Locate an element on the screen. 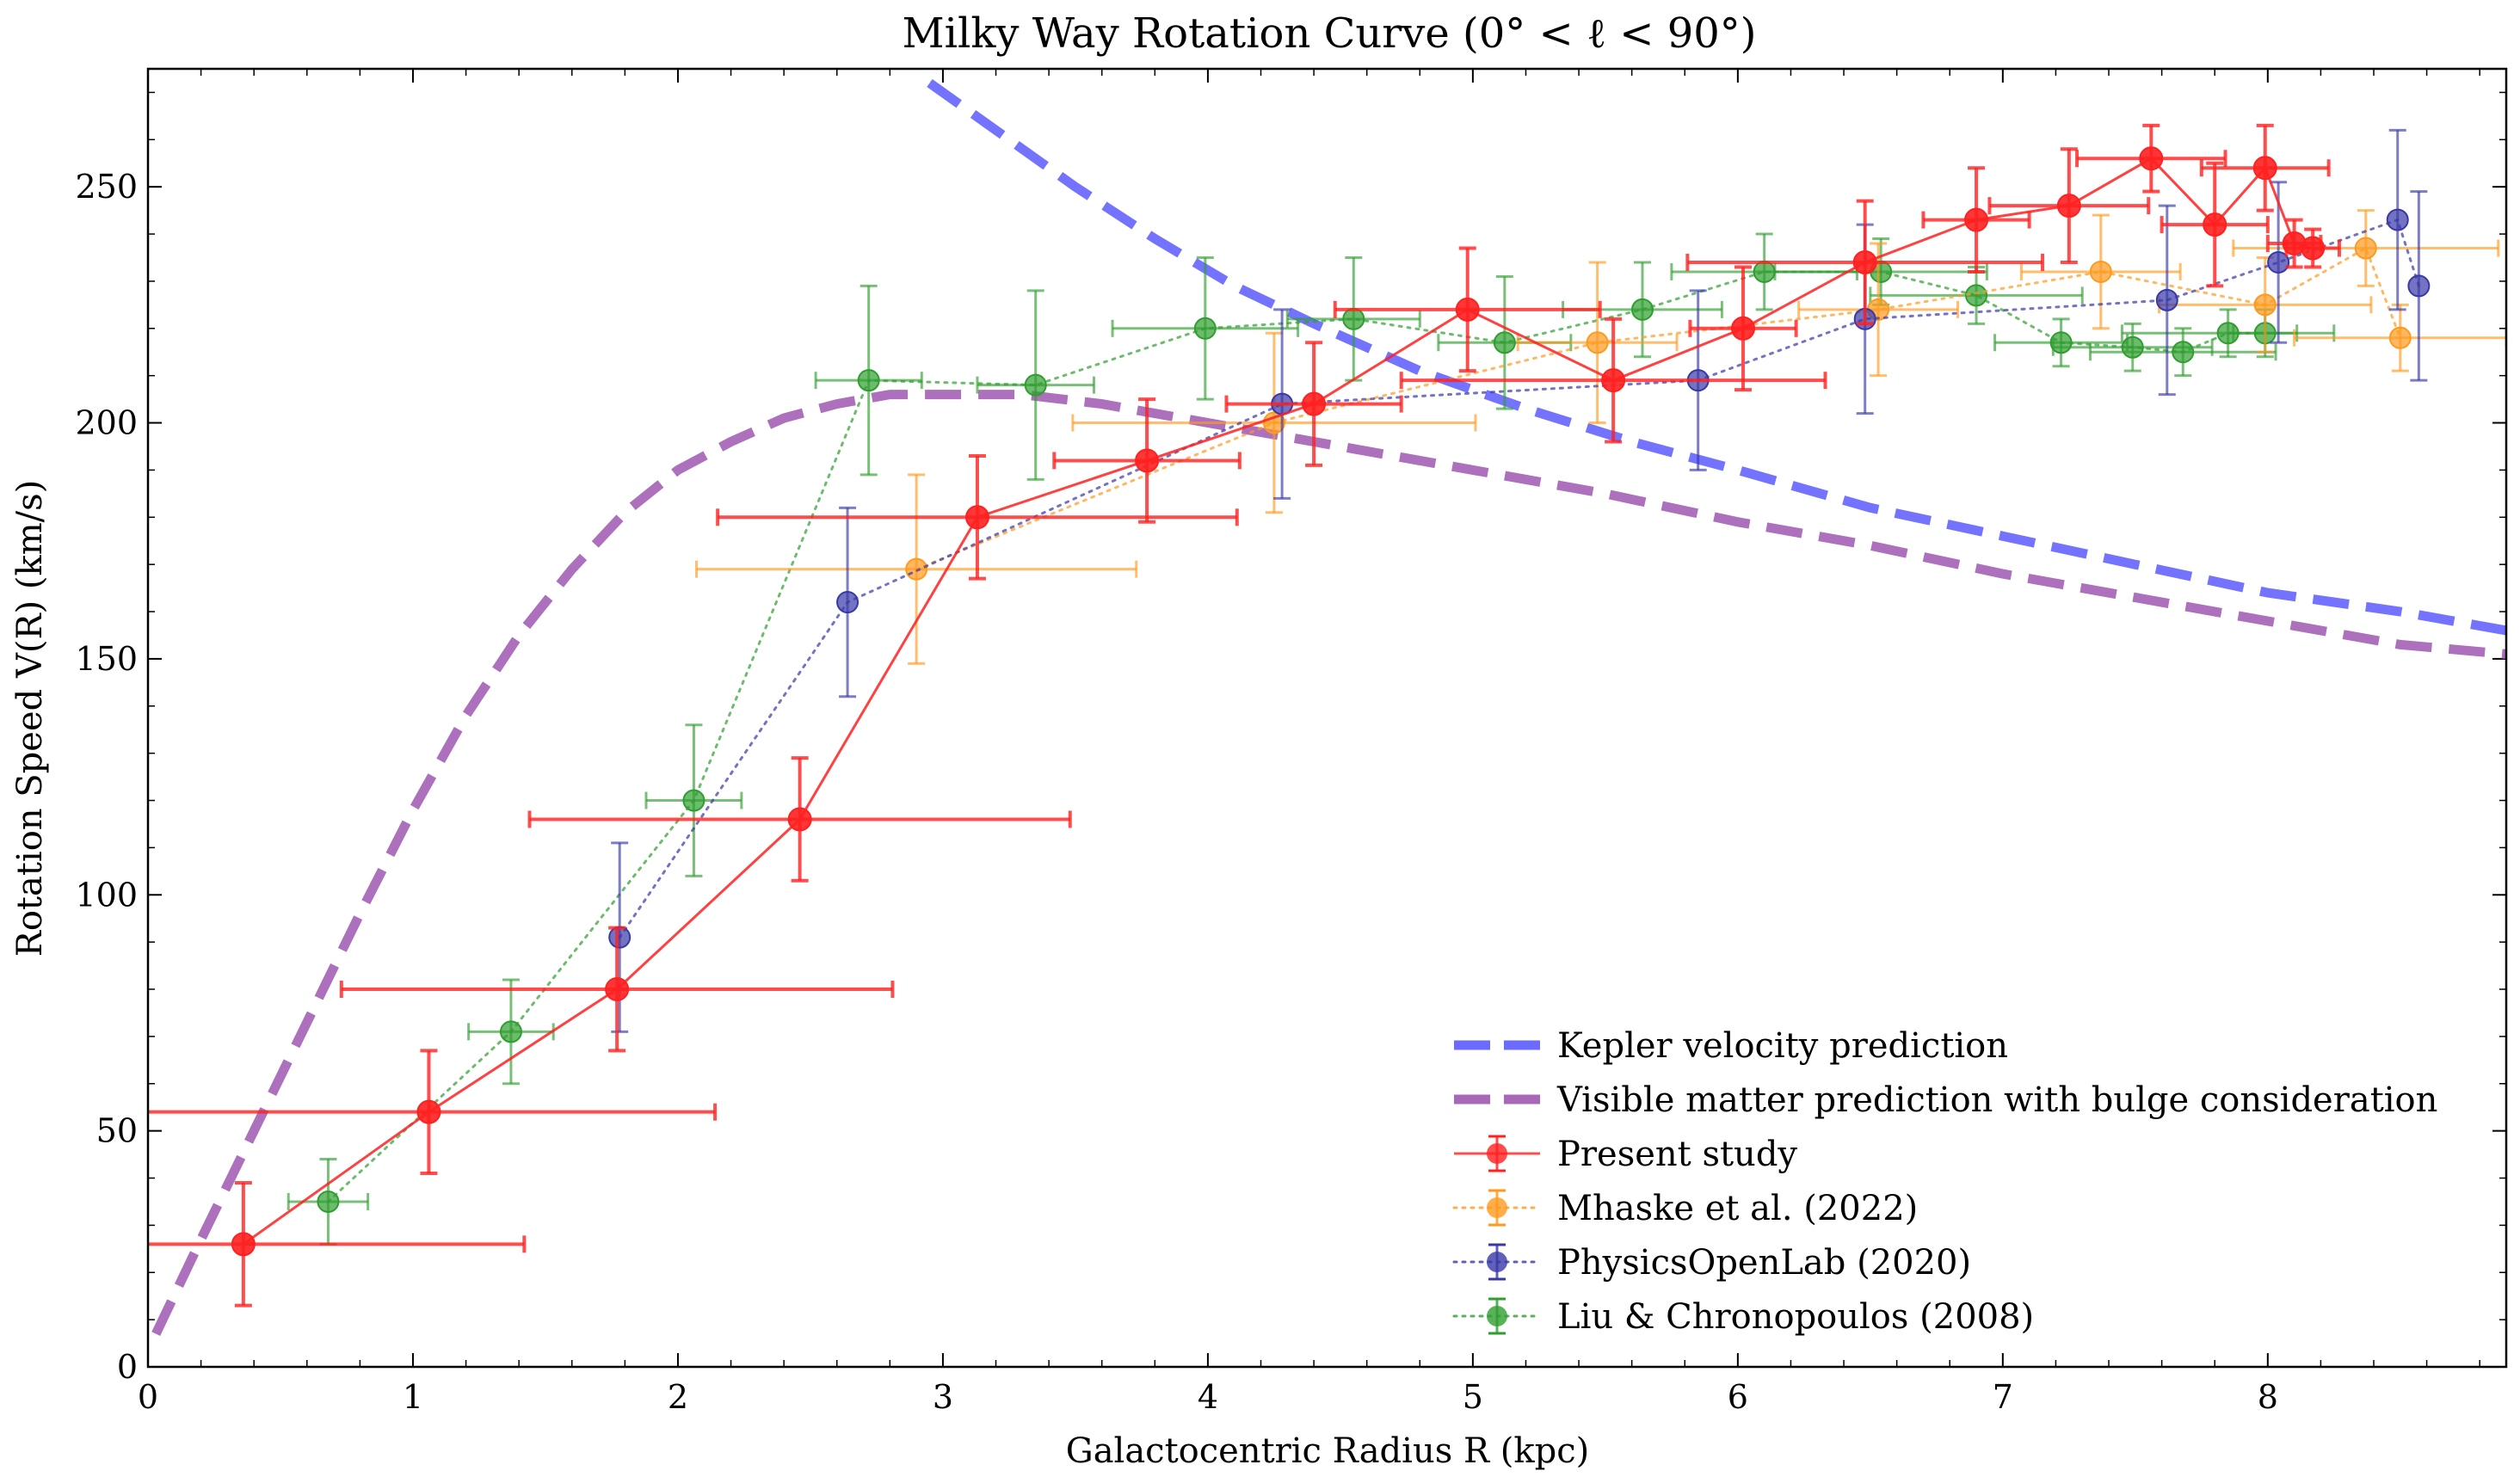 This screenshot has height=1483, width=2520. x-tick-label: 2 is located at coordinates (678, 1397).